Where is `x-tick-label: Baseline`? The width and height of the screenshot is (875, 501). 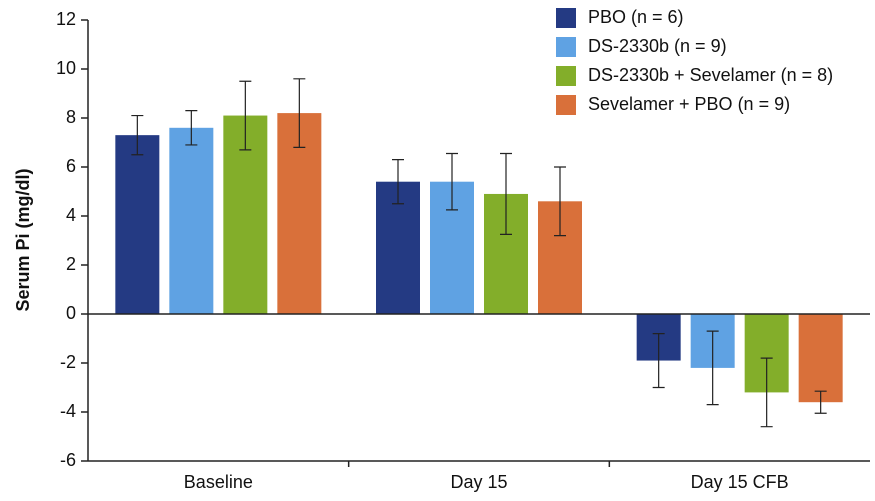 x-tick-label: Baseline is located at coordinates (218, 482).